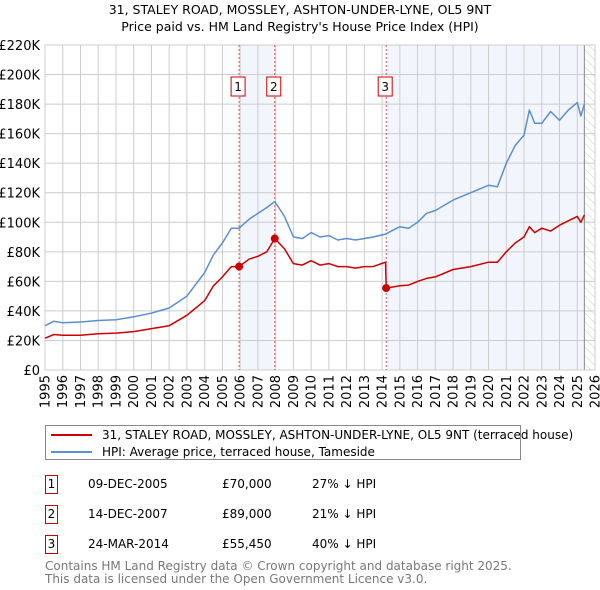  Describe the element at coordinates (20, 223) in the screenshot. I see `y-tick-label: £100K` at that location.